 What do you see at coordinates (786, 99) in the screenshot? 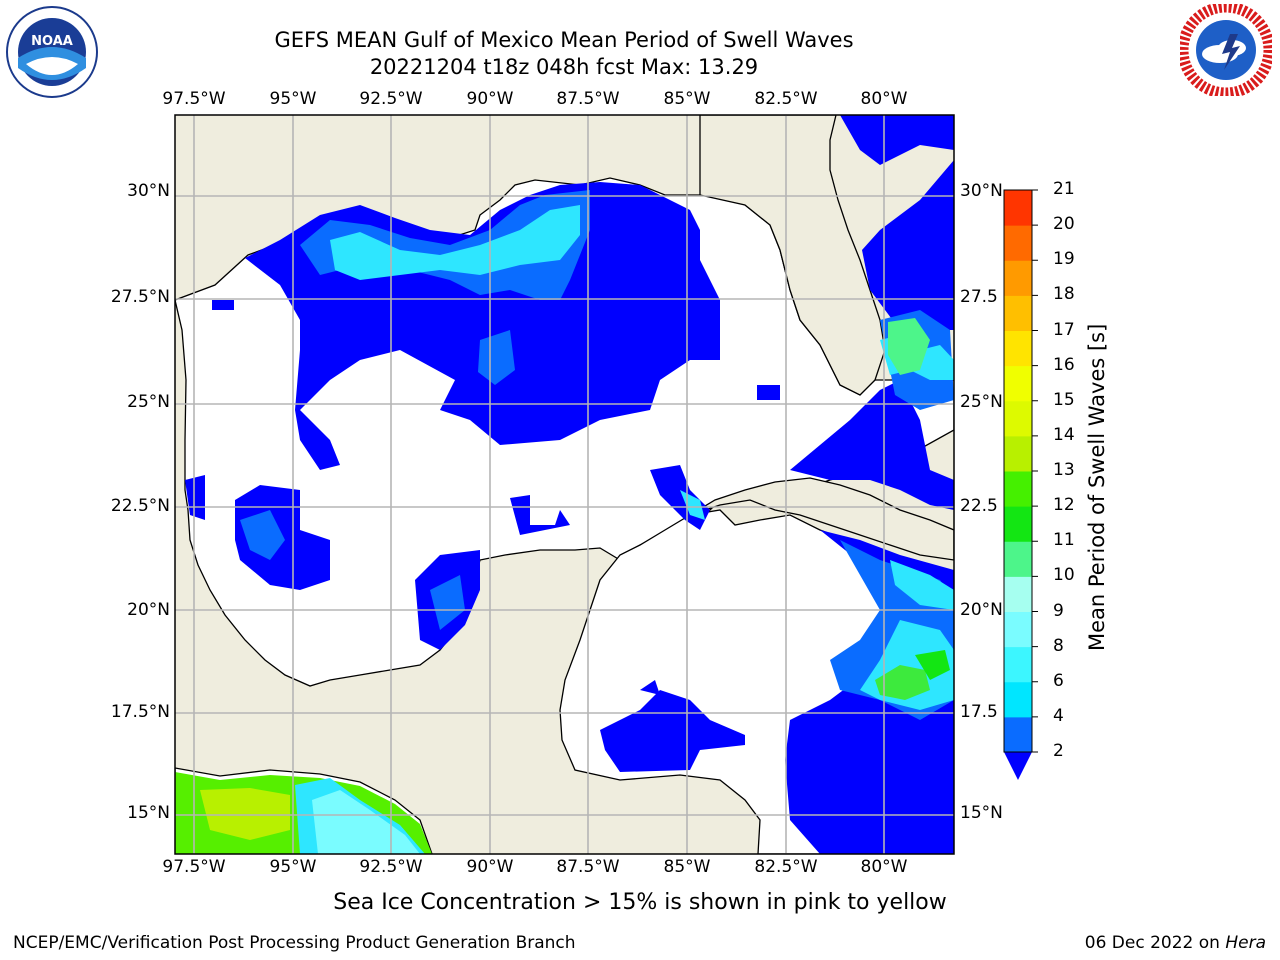
I see `lon-label-top: 82.5°W` at bounding box center [786, 99].